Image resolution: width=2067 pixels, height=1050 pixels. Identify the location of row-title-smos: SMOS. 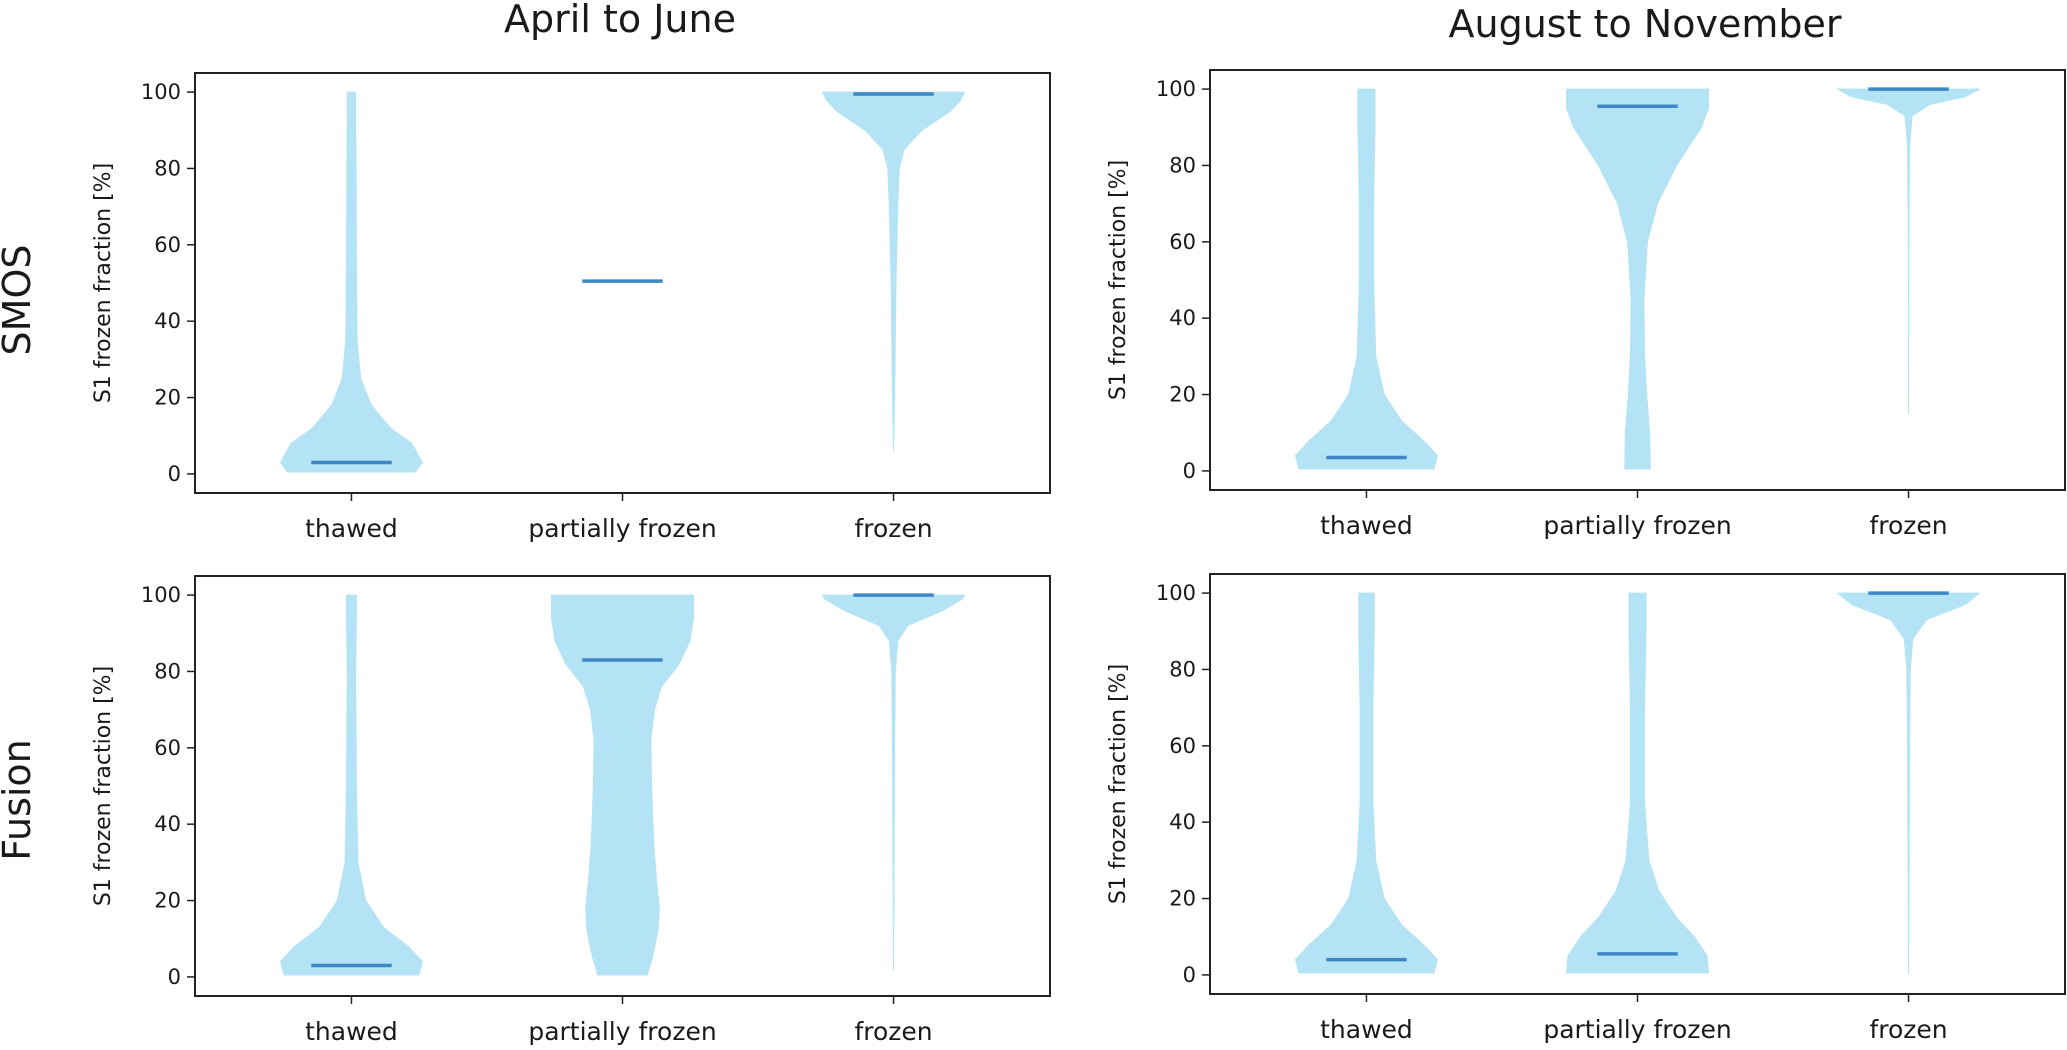
(19, 300).